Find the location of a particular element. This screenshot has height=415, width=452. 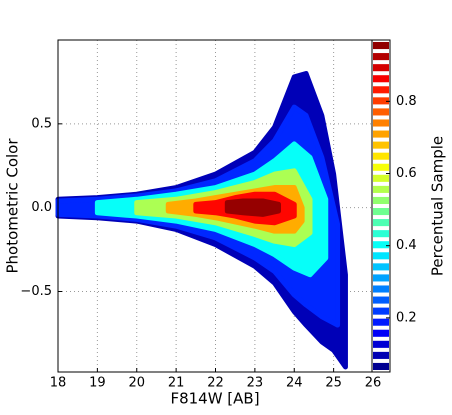

x-tick-label: 26 is located at coordinates (373, 383).